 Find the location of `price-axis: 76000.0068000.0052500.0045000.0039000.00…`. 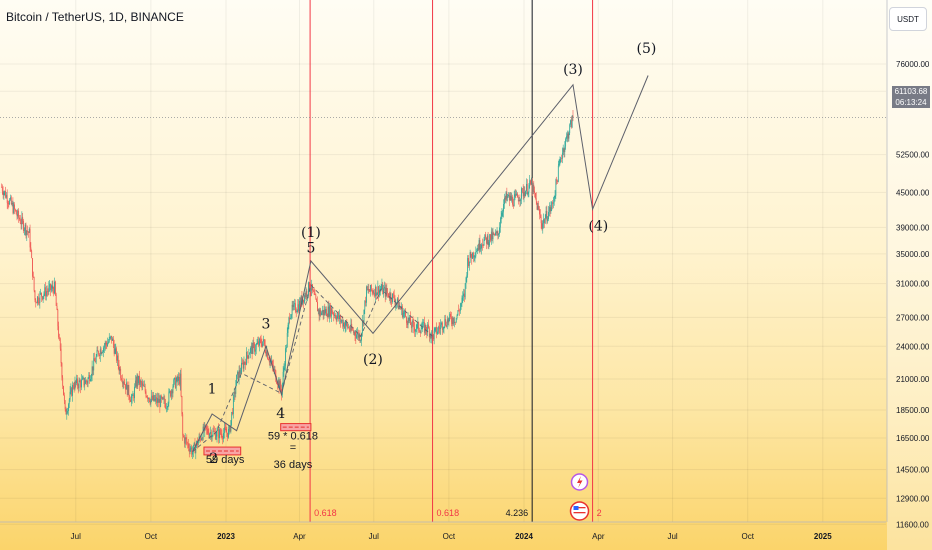

price-axis: 76000.0068000.0052500.0045000.0039000.00… is located at coordinates (909, 275).